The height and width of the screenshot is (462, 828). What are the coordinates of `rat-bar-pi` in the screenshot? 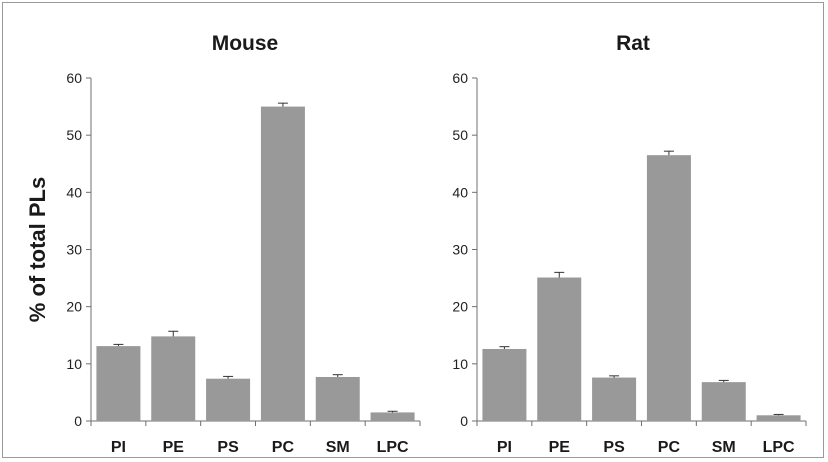 It's located at (504, 384).